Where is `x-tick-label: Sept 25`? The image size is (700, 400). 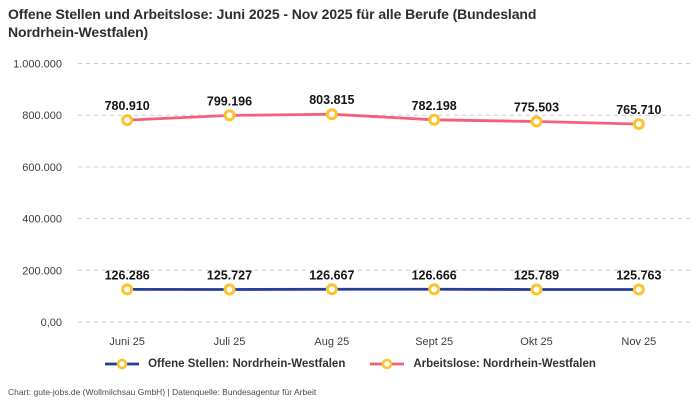
x-tick-label: Sept 25 is located at coordinates (434, 342).